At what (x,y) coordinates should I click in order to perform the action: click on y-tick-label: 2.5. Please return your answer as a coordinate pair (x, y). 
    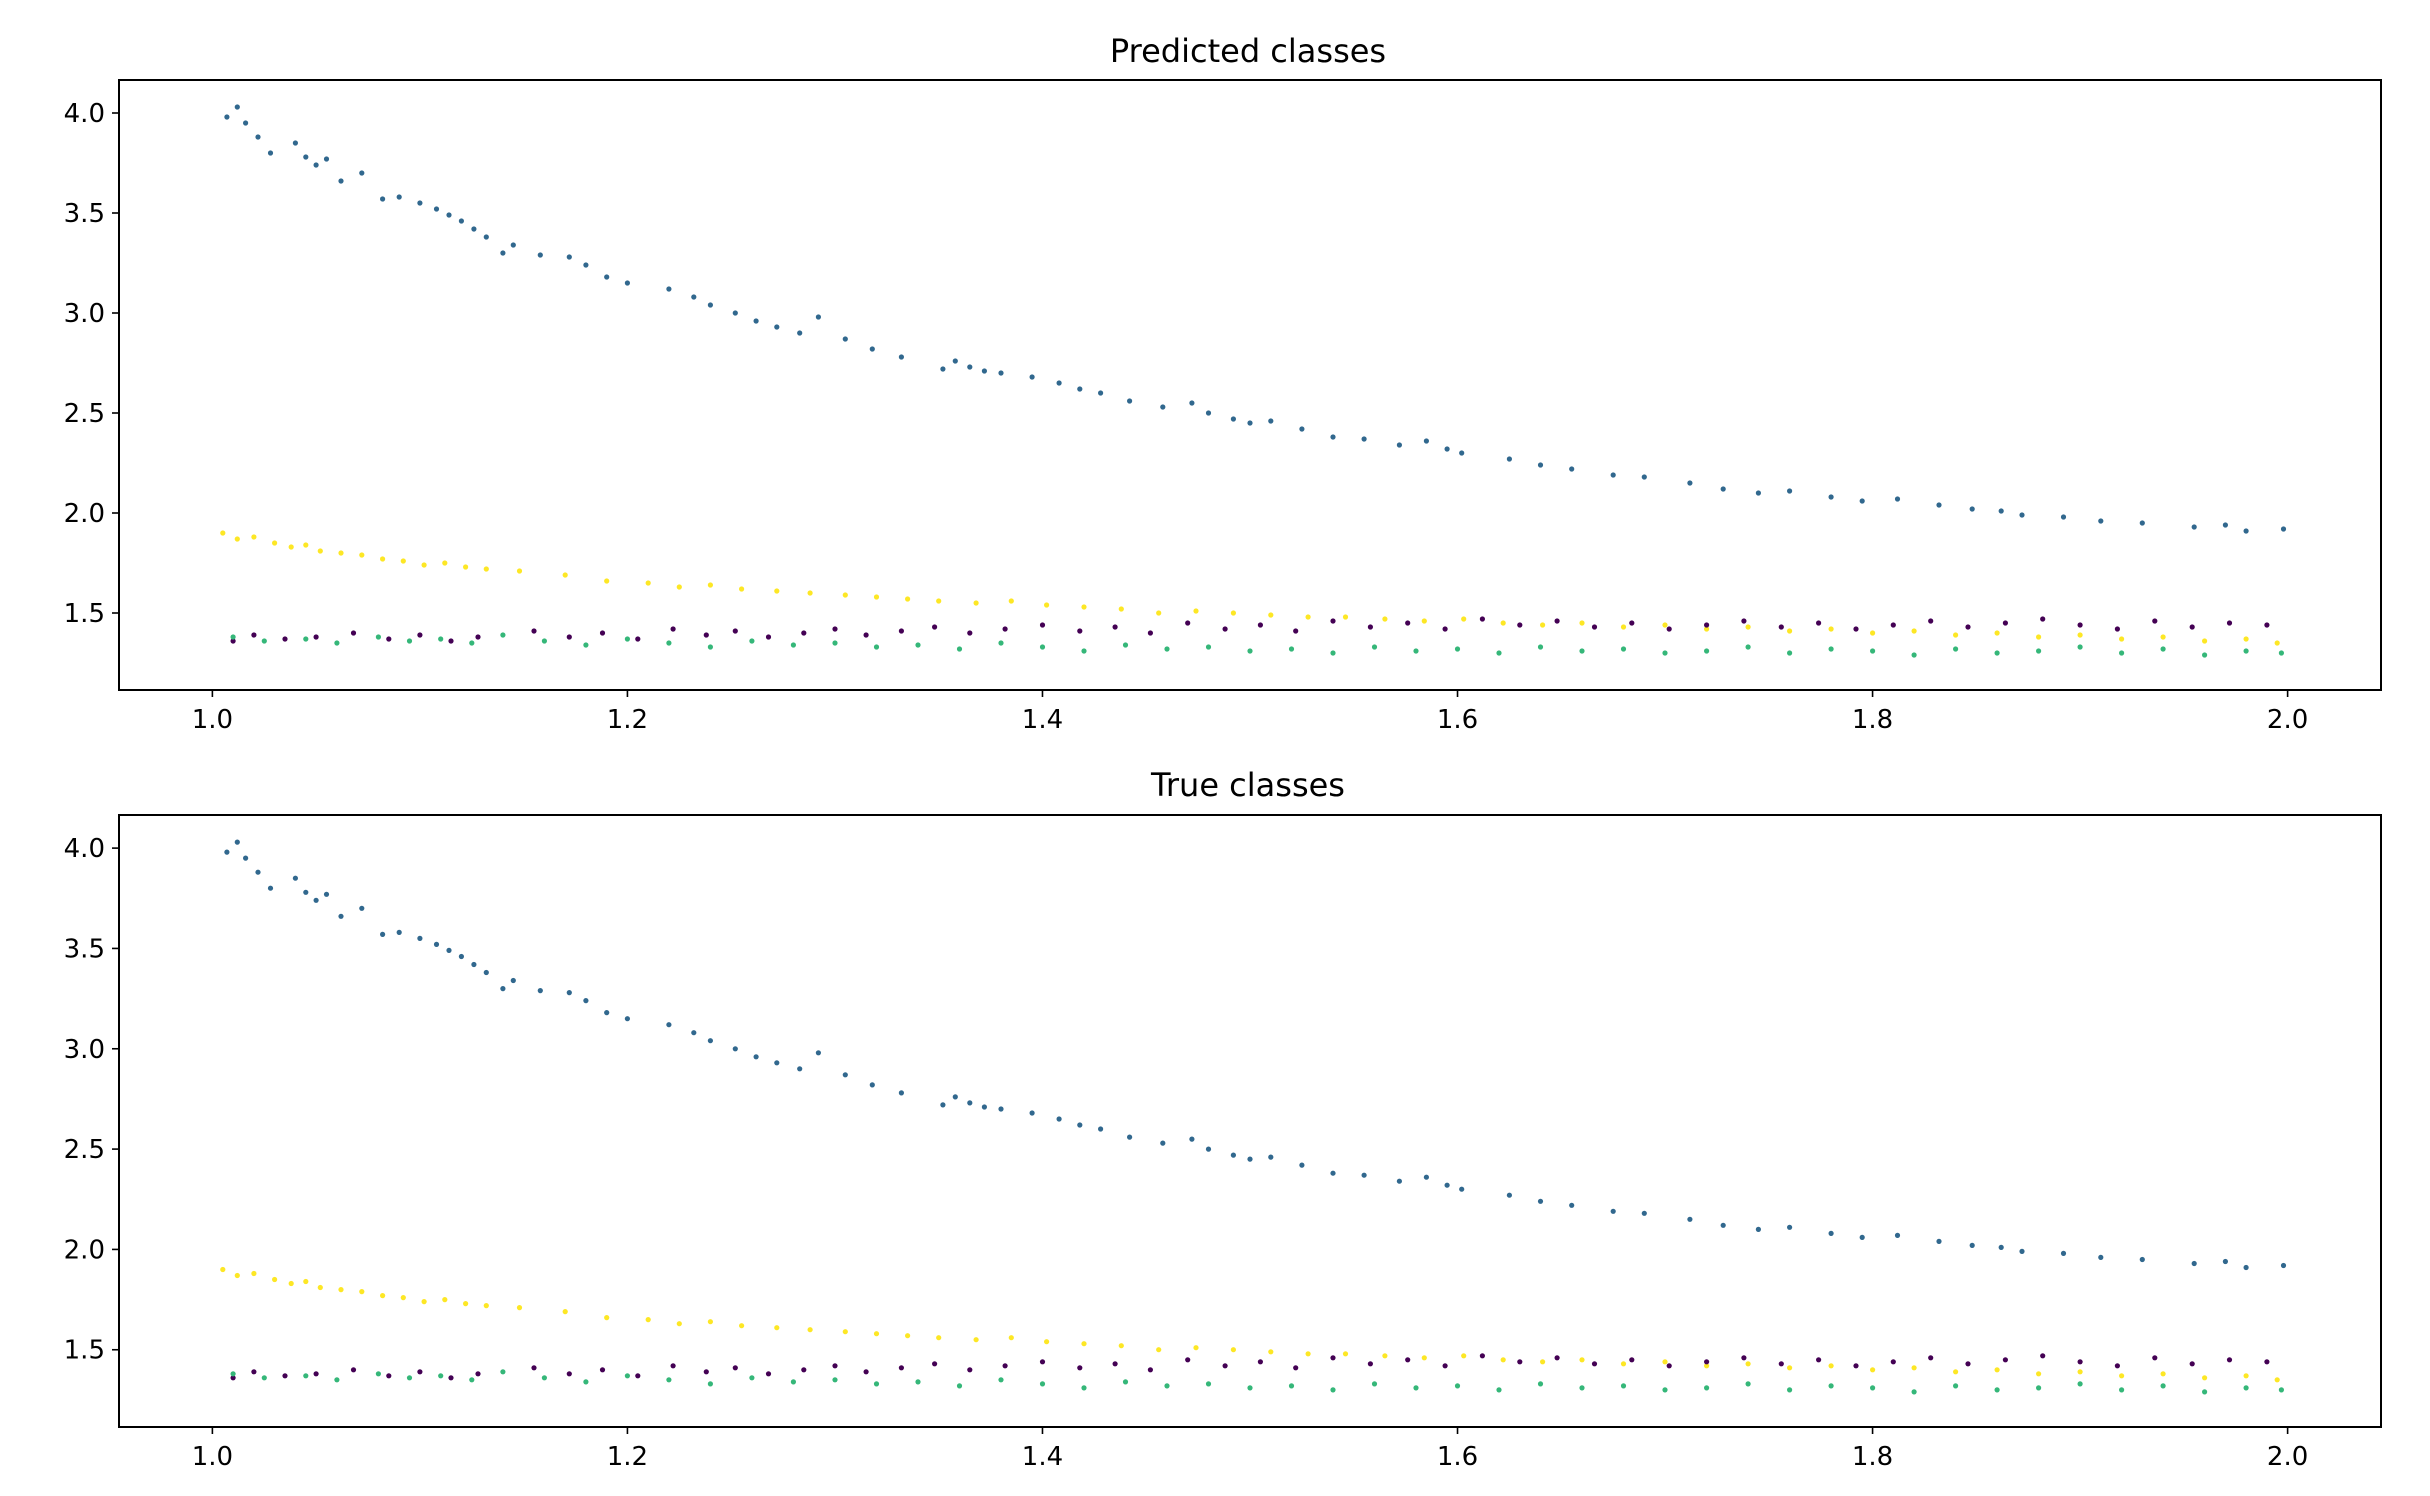
    Looking at the image, I should click on (84, 1150).